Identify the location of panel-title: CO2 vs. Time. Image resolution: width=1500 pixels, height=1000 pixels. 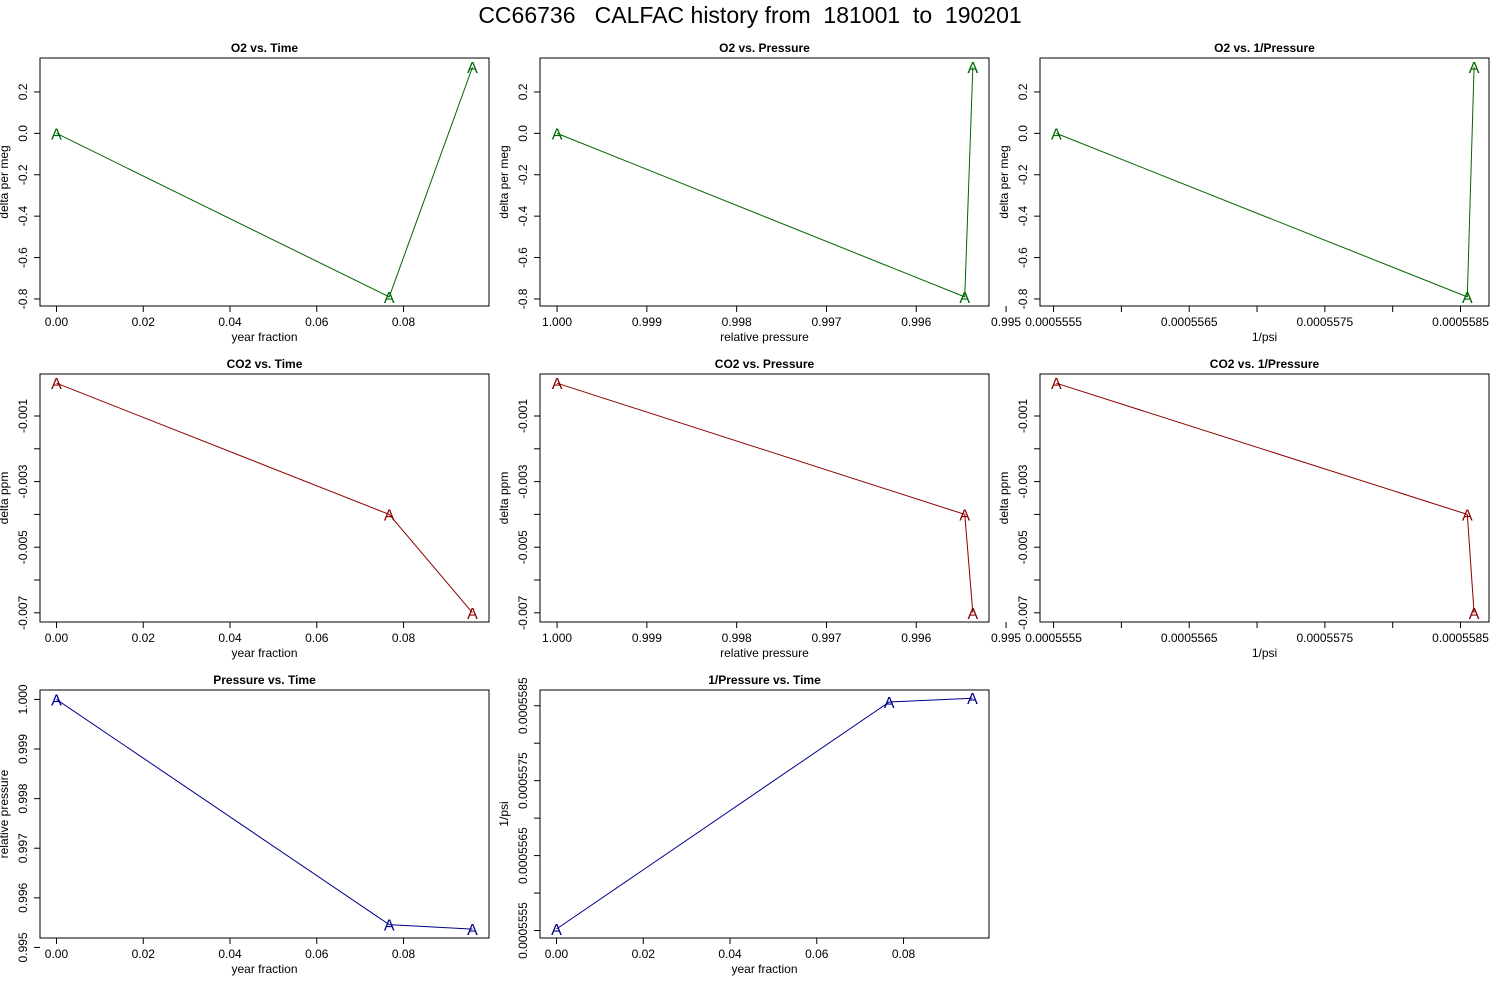
(265, 364).